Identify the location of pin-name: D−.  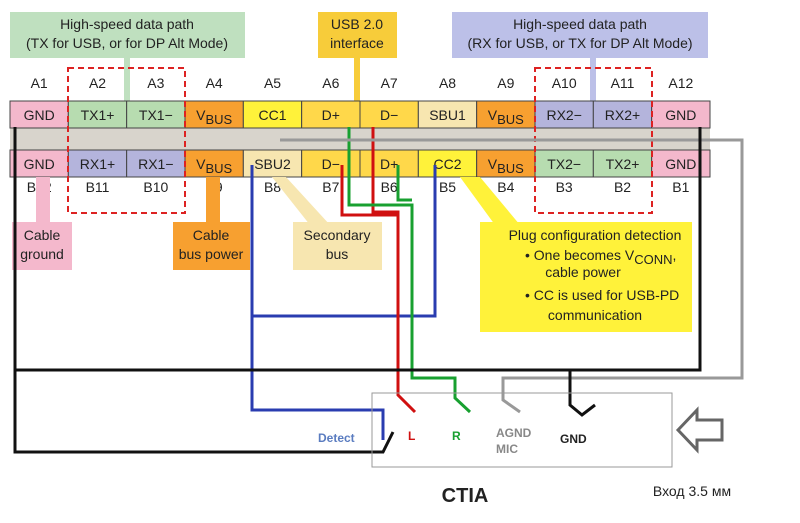
(389, 115).